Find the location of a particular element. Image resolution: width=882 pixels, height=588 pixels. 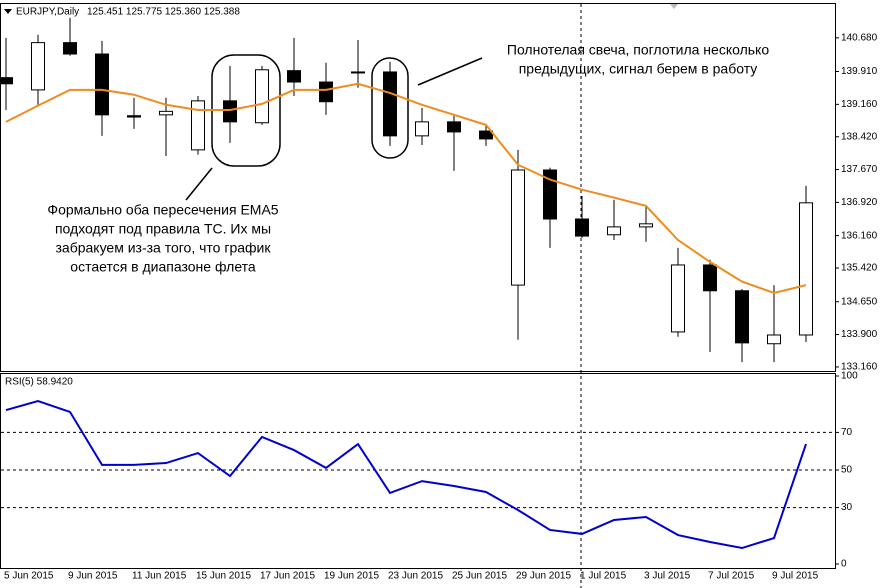

y-tick-label: 100 is located at coordinates (849, 376).